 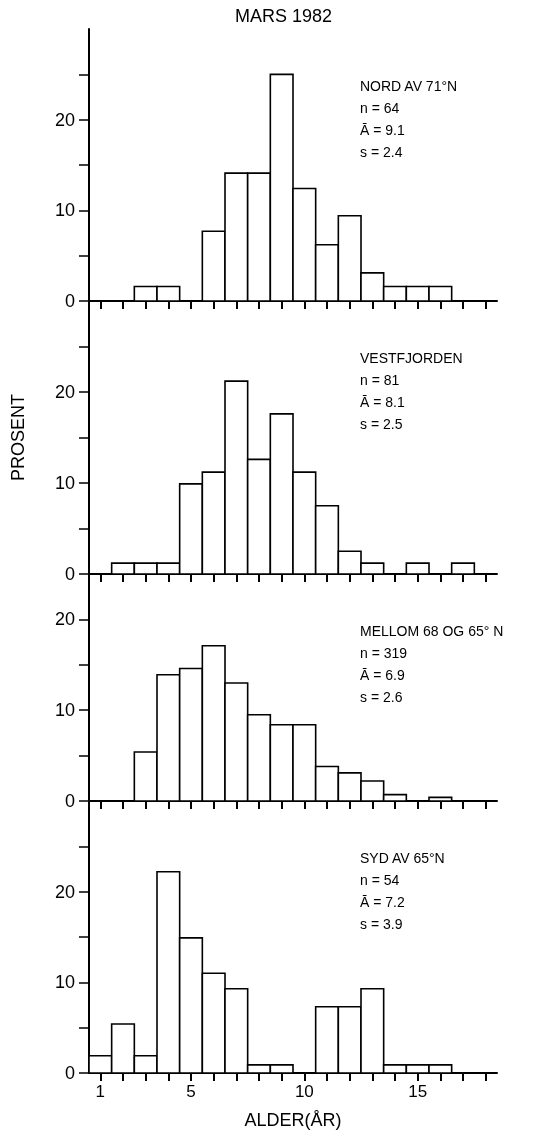 What do you see at coordinates (381, 424) in the screenshot?
I see `annotation: s = 2.5` at bounding box center [381, 424].